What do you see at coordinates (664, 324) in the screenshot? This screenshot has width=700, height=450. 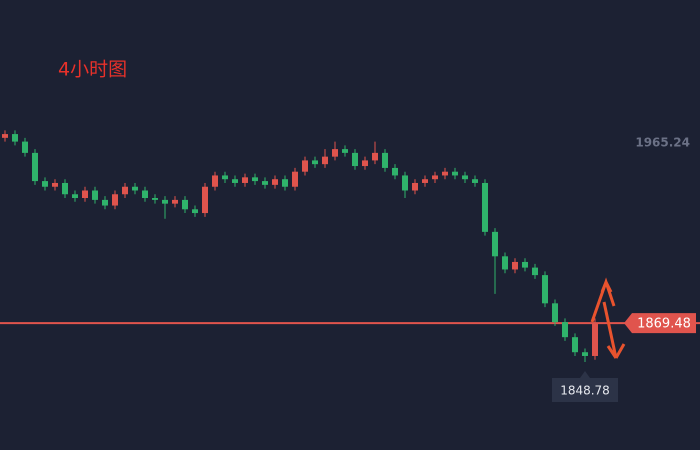 I see `current-price-label: 1869.48` at bounding box center [664, 324].